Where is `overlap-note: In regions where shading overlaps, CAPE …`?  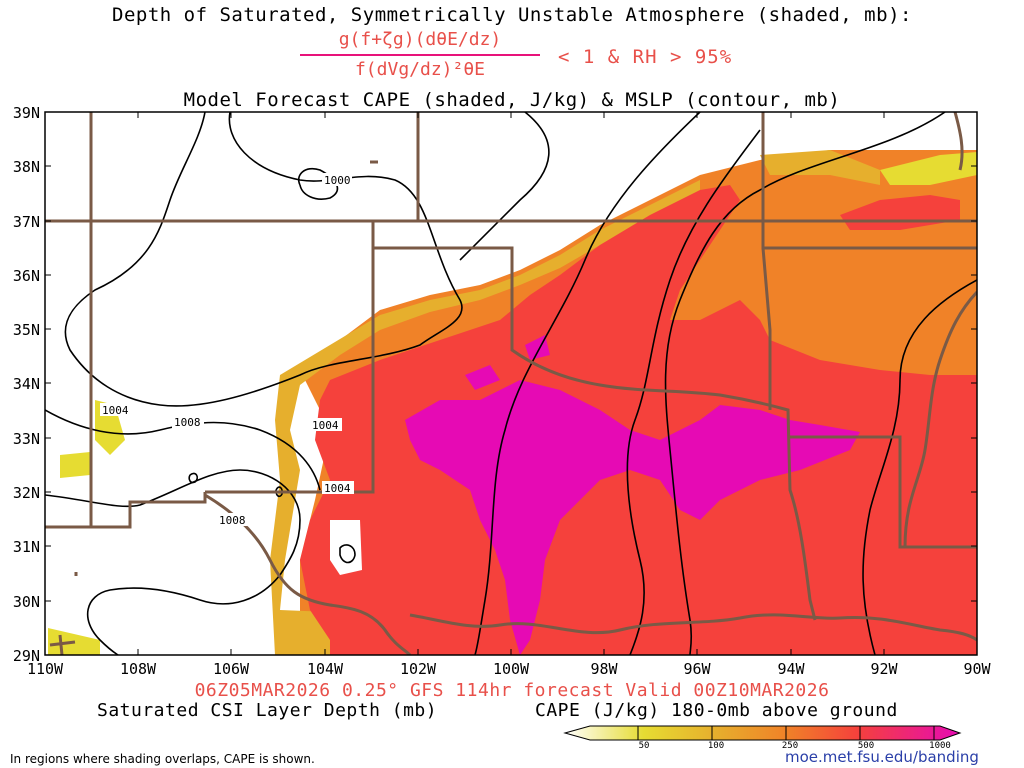
overlap-note: In regions where shading overlaps, CAPE … is located at coordinates (162, 759).